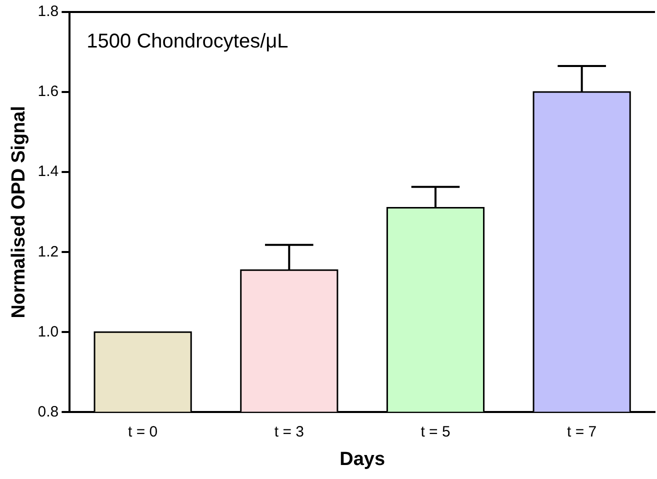 Image resolution: width=657 pixels, height=479 pixels. What do you see at coordinates (48, 91) in the screenshot?
I see `y-tick-label: 1.6` at bounding box center [48, 91].